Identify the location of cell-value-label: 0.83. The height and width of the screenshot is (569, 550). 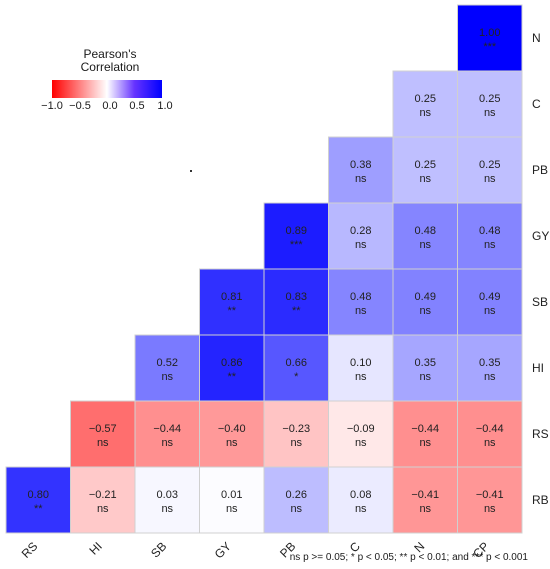
(296, 297).